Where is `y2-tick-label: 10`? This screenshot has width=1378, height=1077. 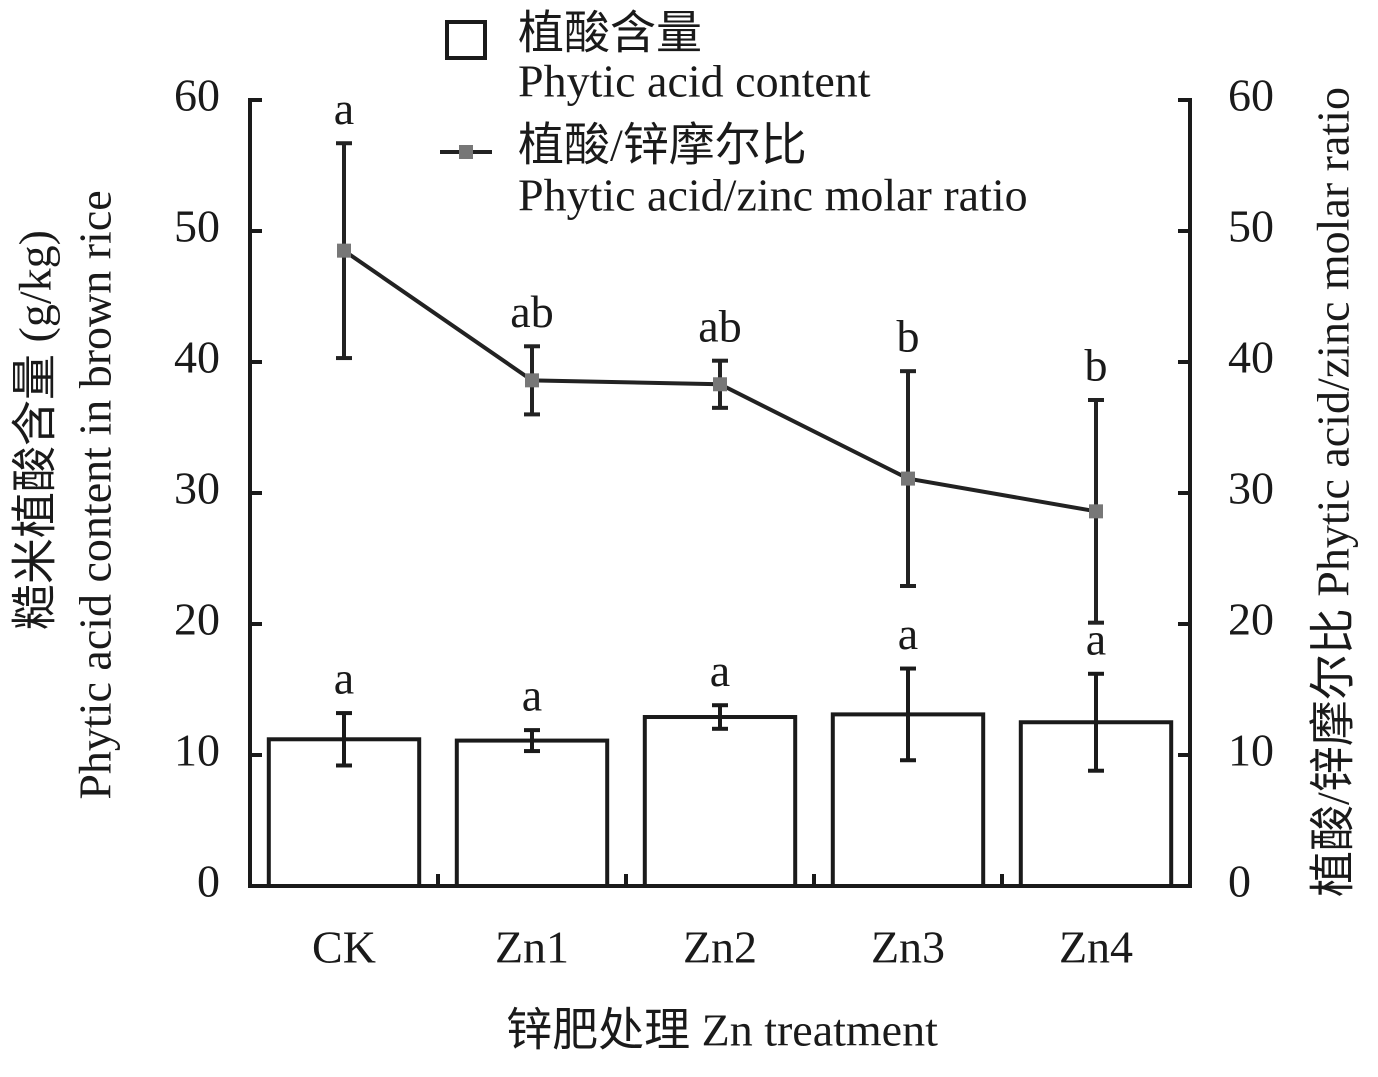 y2-tick-label: 10 is located at coordinates (1251, 750).